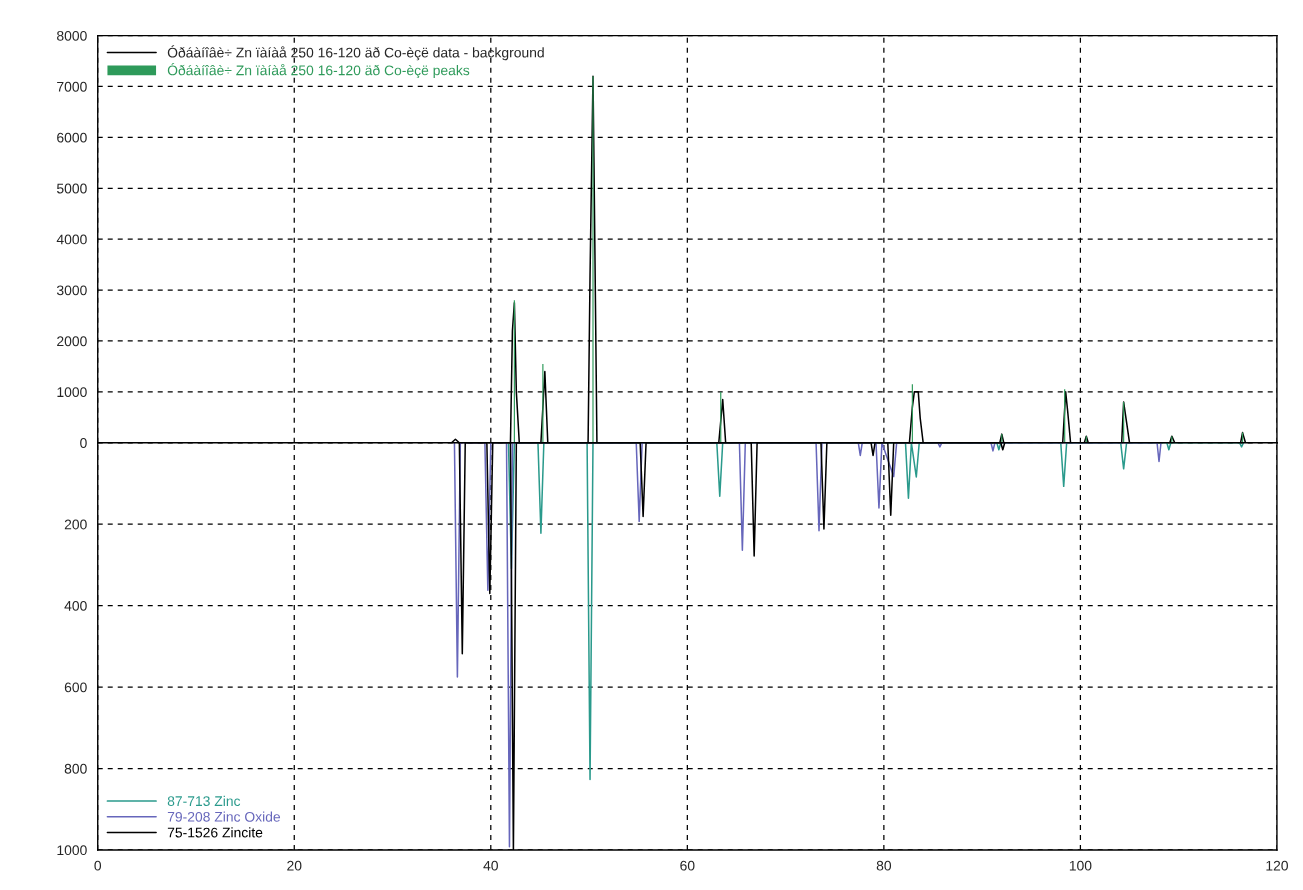  What do you see at coordinates (75, 605) in the screenshot?
I see `y-tick-label: 400` at bounding box center [75, 605].